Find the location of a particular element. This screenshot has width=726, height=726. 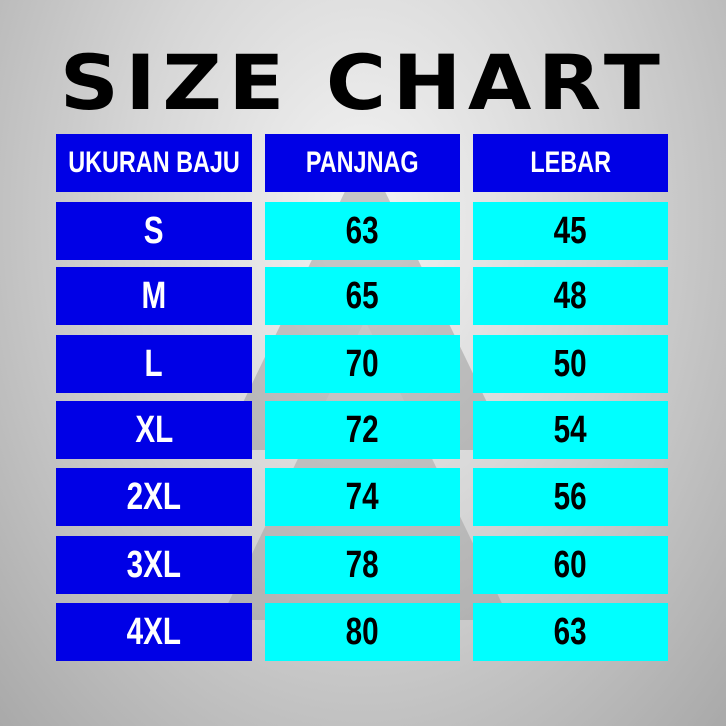

value-cell: 56 is located at coordinates (570, 497).